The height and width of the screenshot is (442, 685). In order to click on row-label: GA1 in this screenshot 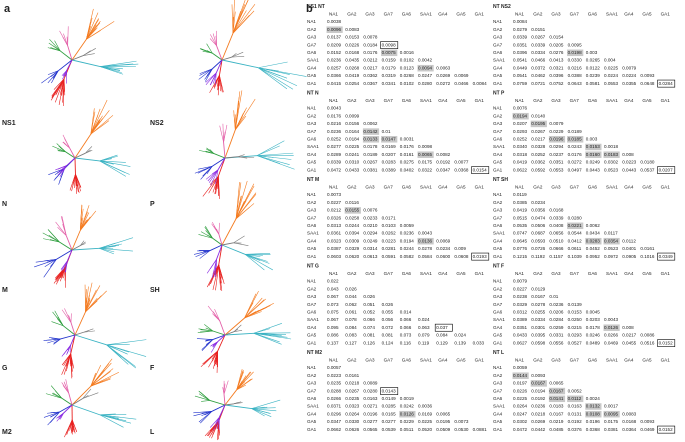, I will do `click(312, 256)`.